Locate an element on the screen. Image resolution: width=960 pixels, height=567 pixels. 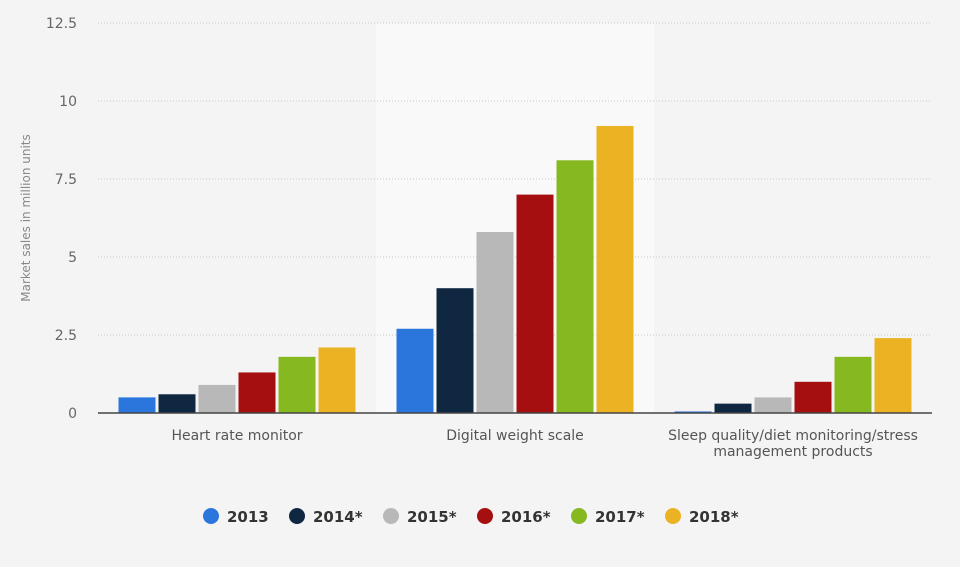
legend-item: 2017* is located at coordinates (608, 517).